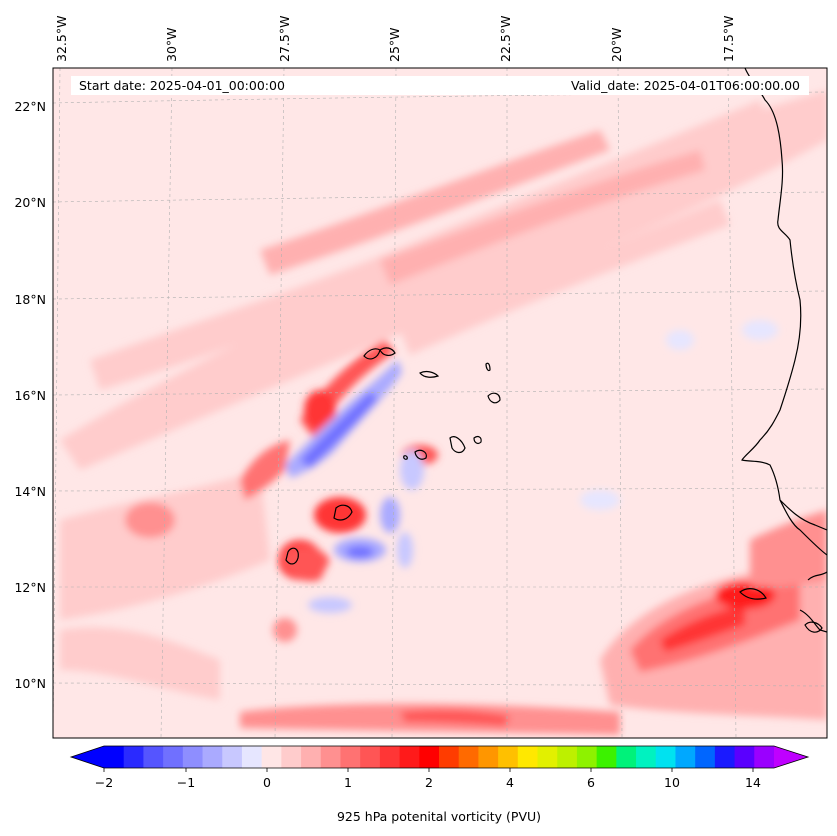 The image size is (837, 836). What do you see at coordinates (439, 816) in the screenshot?
I see `colorbar-title: 925 hPa potenital vorticity (PVU)` at bounding box center [439, 816].